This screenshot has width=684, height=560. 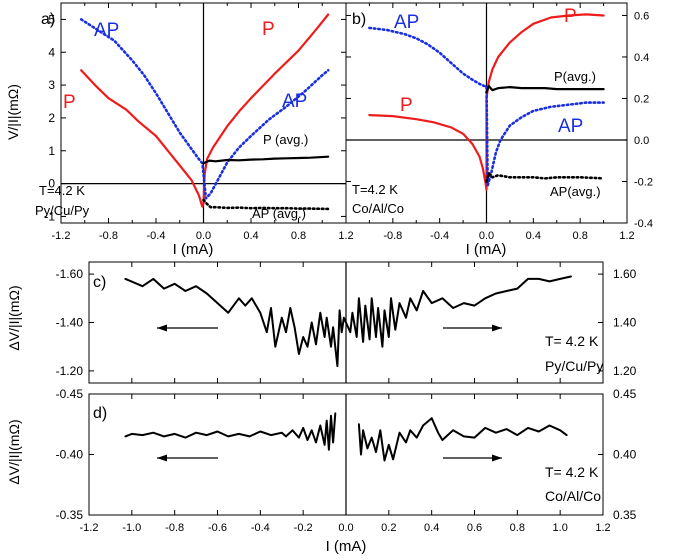 I want to click on panel-d-annotation-sample: Co/Al/Co, so click(x=573, y=496).